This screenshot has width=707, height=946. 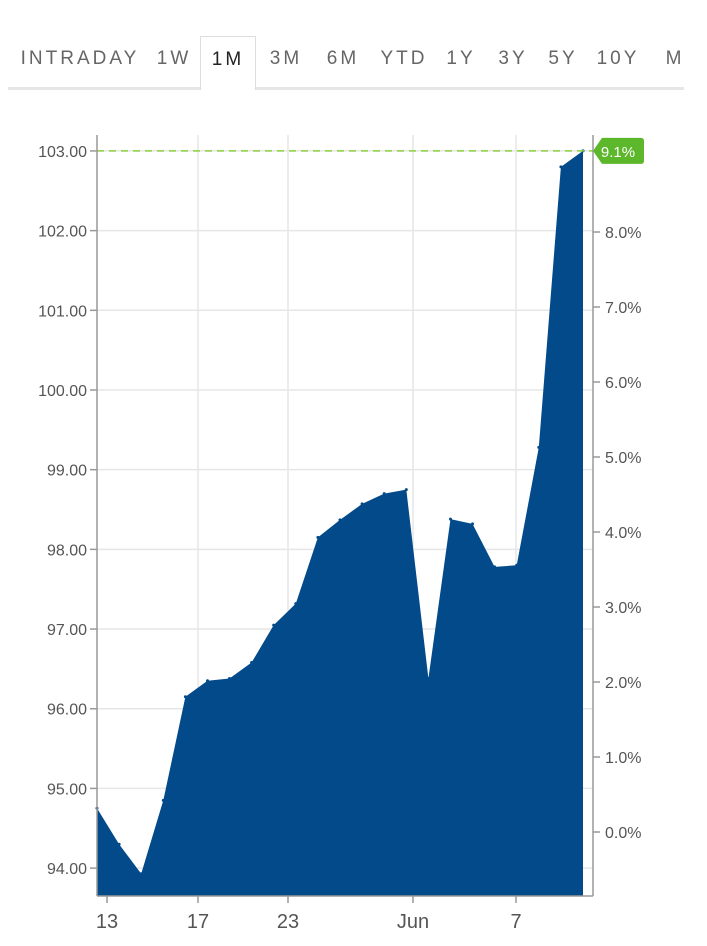 What do you see at coordinates (623, 533) in the screenshot?
I see `y-right-tick-label: 4.0%` at bounding box center [623, 533].